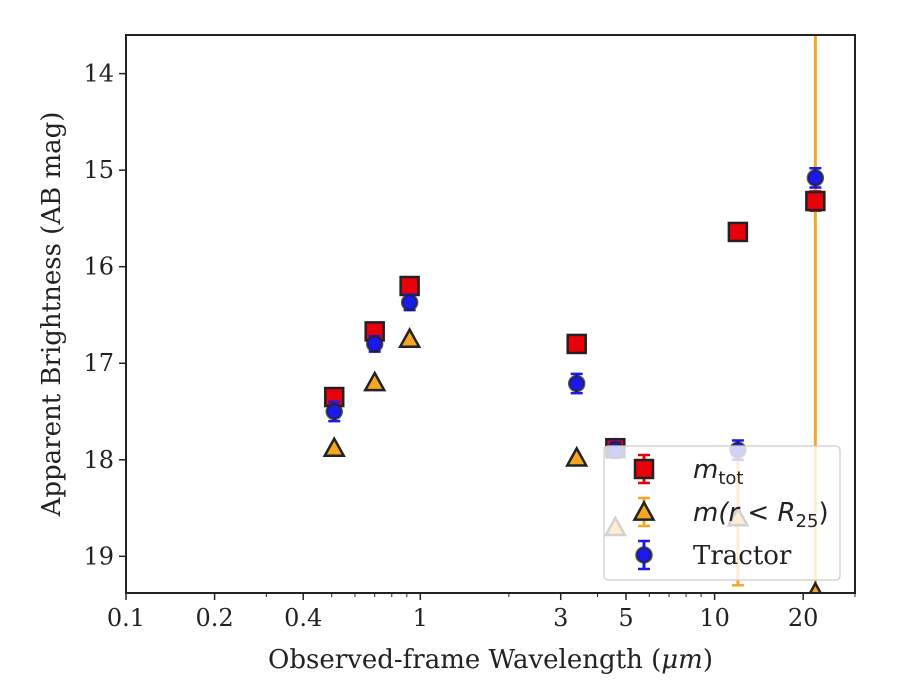  What do you see at coordinates (215, 618) in the screenshot?
I see `x-tick-label: 0.2` at bounding box center [215, 618].